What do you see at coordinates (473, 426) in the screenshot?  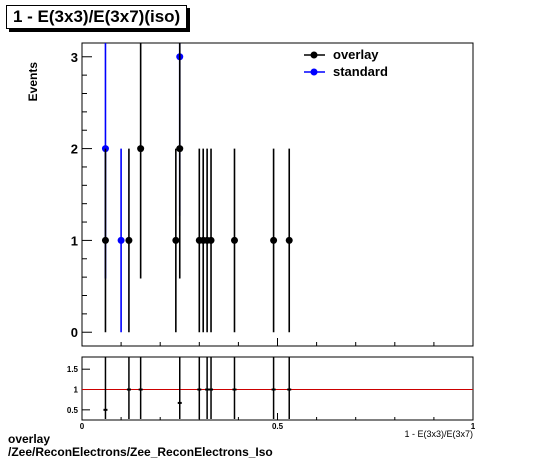 I see `ratio-x-tick-label: 1` at bounding box center [473, 426].